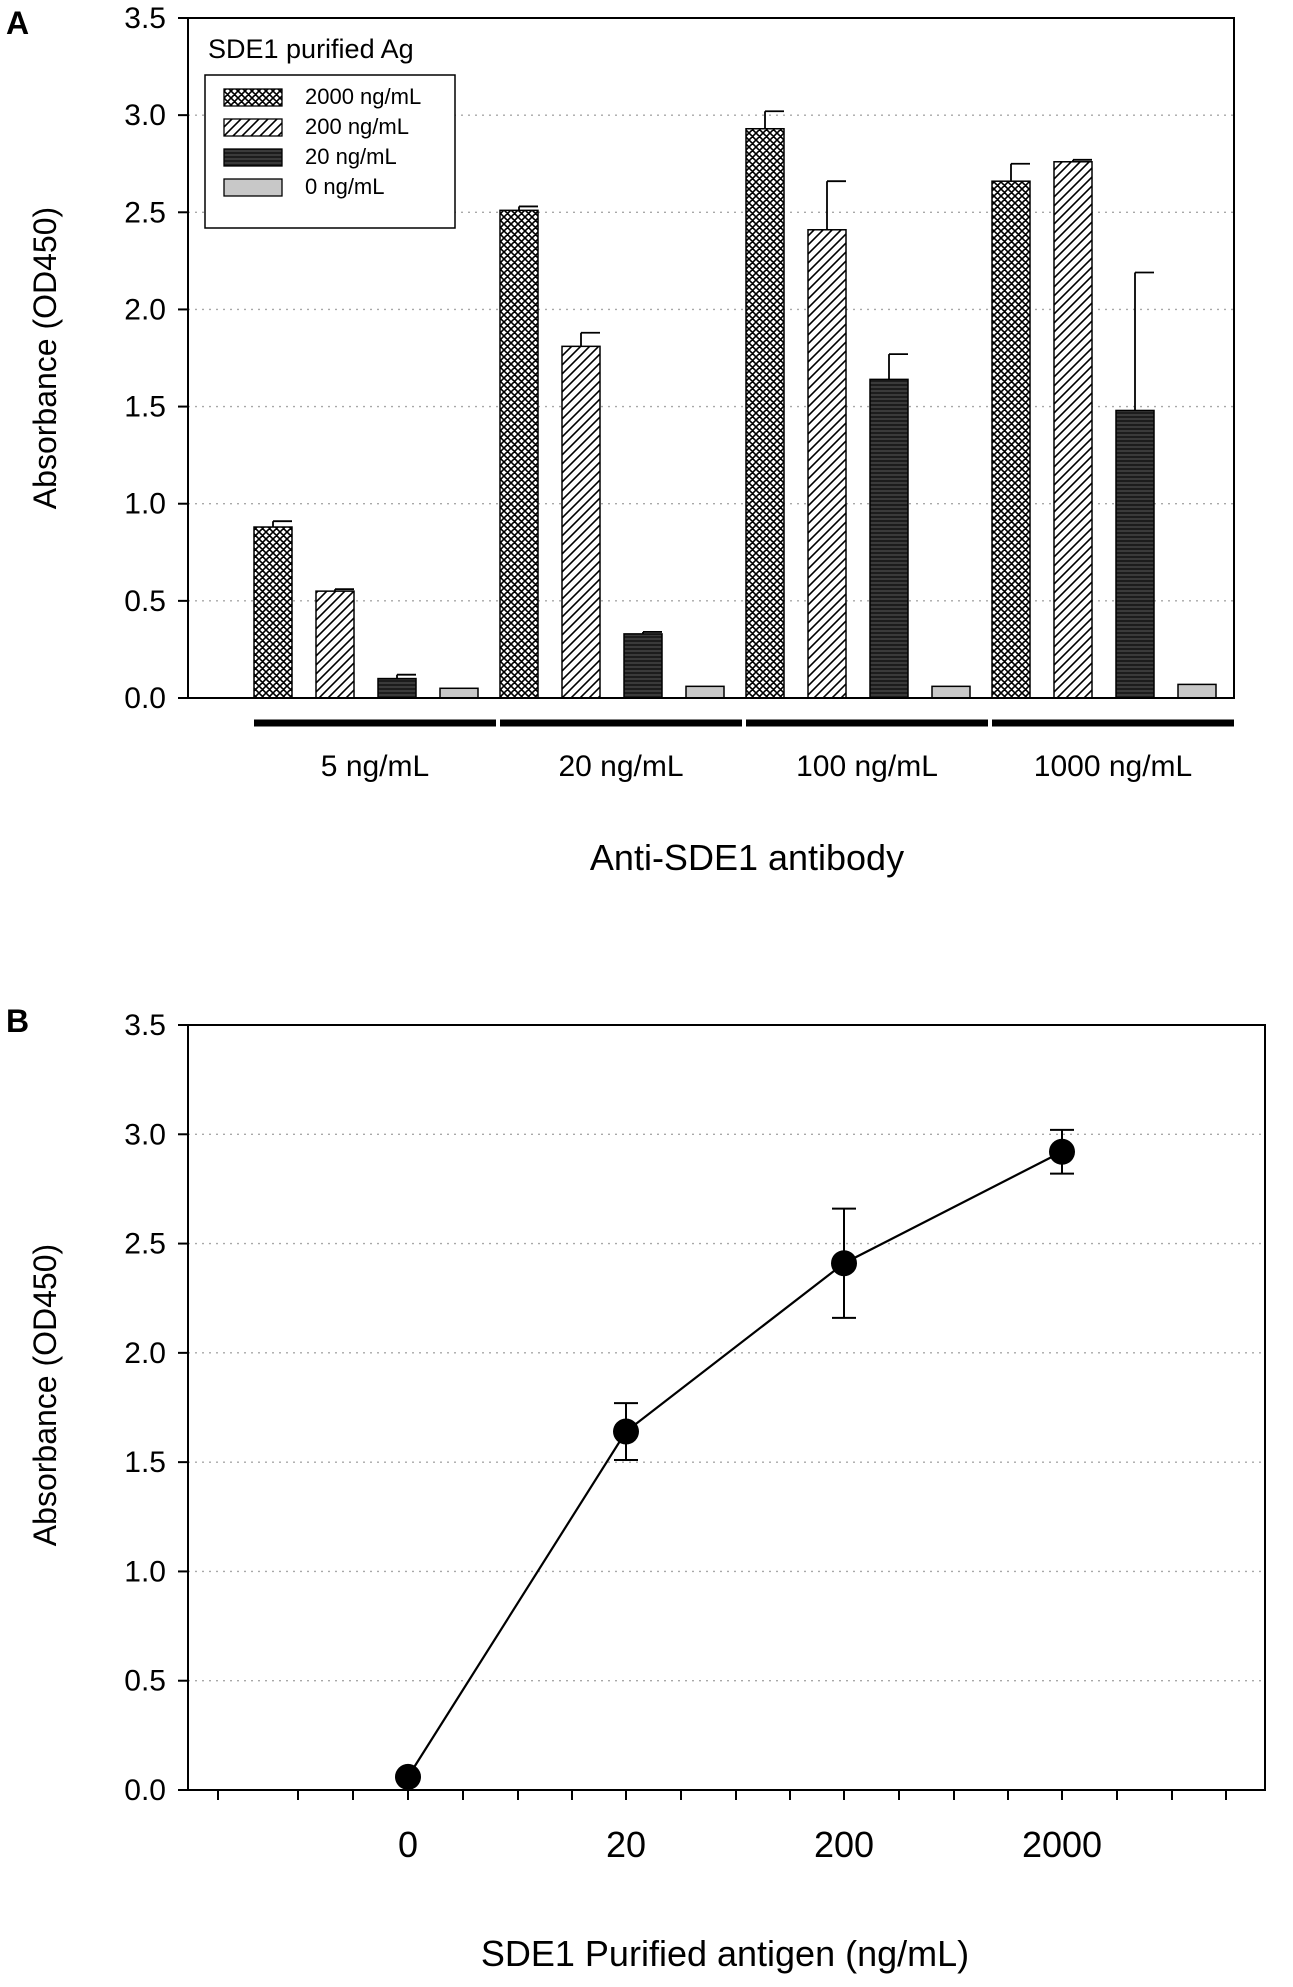 This screenshot has height=1987, width=1293. What do you see at coordinates (765, 413) in the screenshot?
I see `bar-100-ng-ml-2000-ng-ml` at bounding box center [765, 413].